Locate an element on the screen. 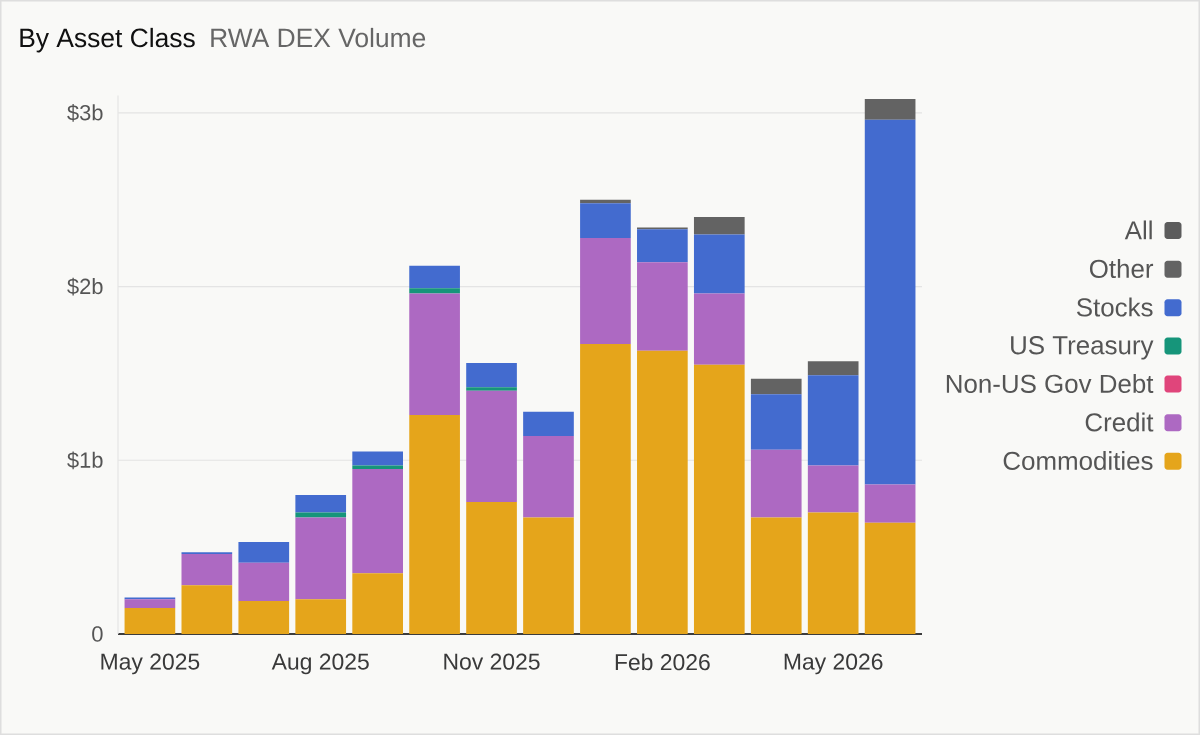 This screenshot has height=735, width=1200. x-tick-label: Nov 2025 is located at coordinates (492, 661).